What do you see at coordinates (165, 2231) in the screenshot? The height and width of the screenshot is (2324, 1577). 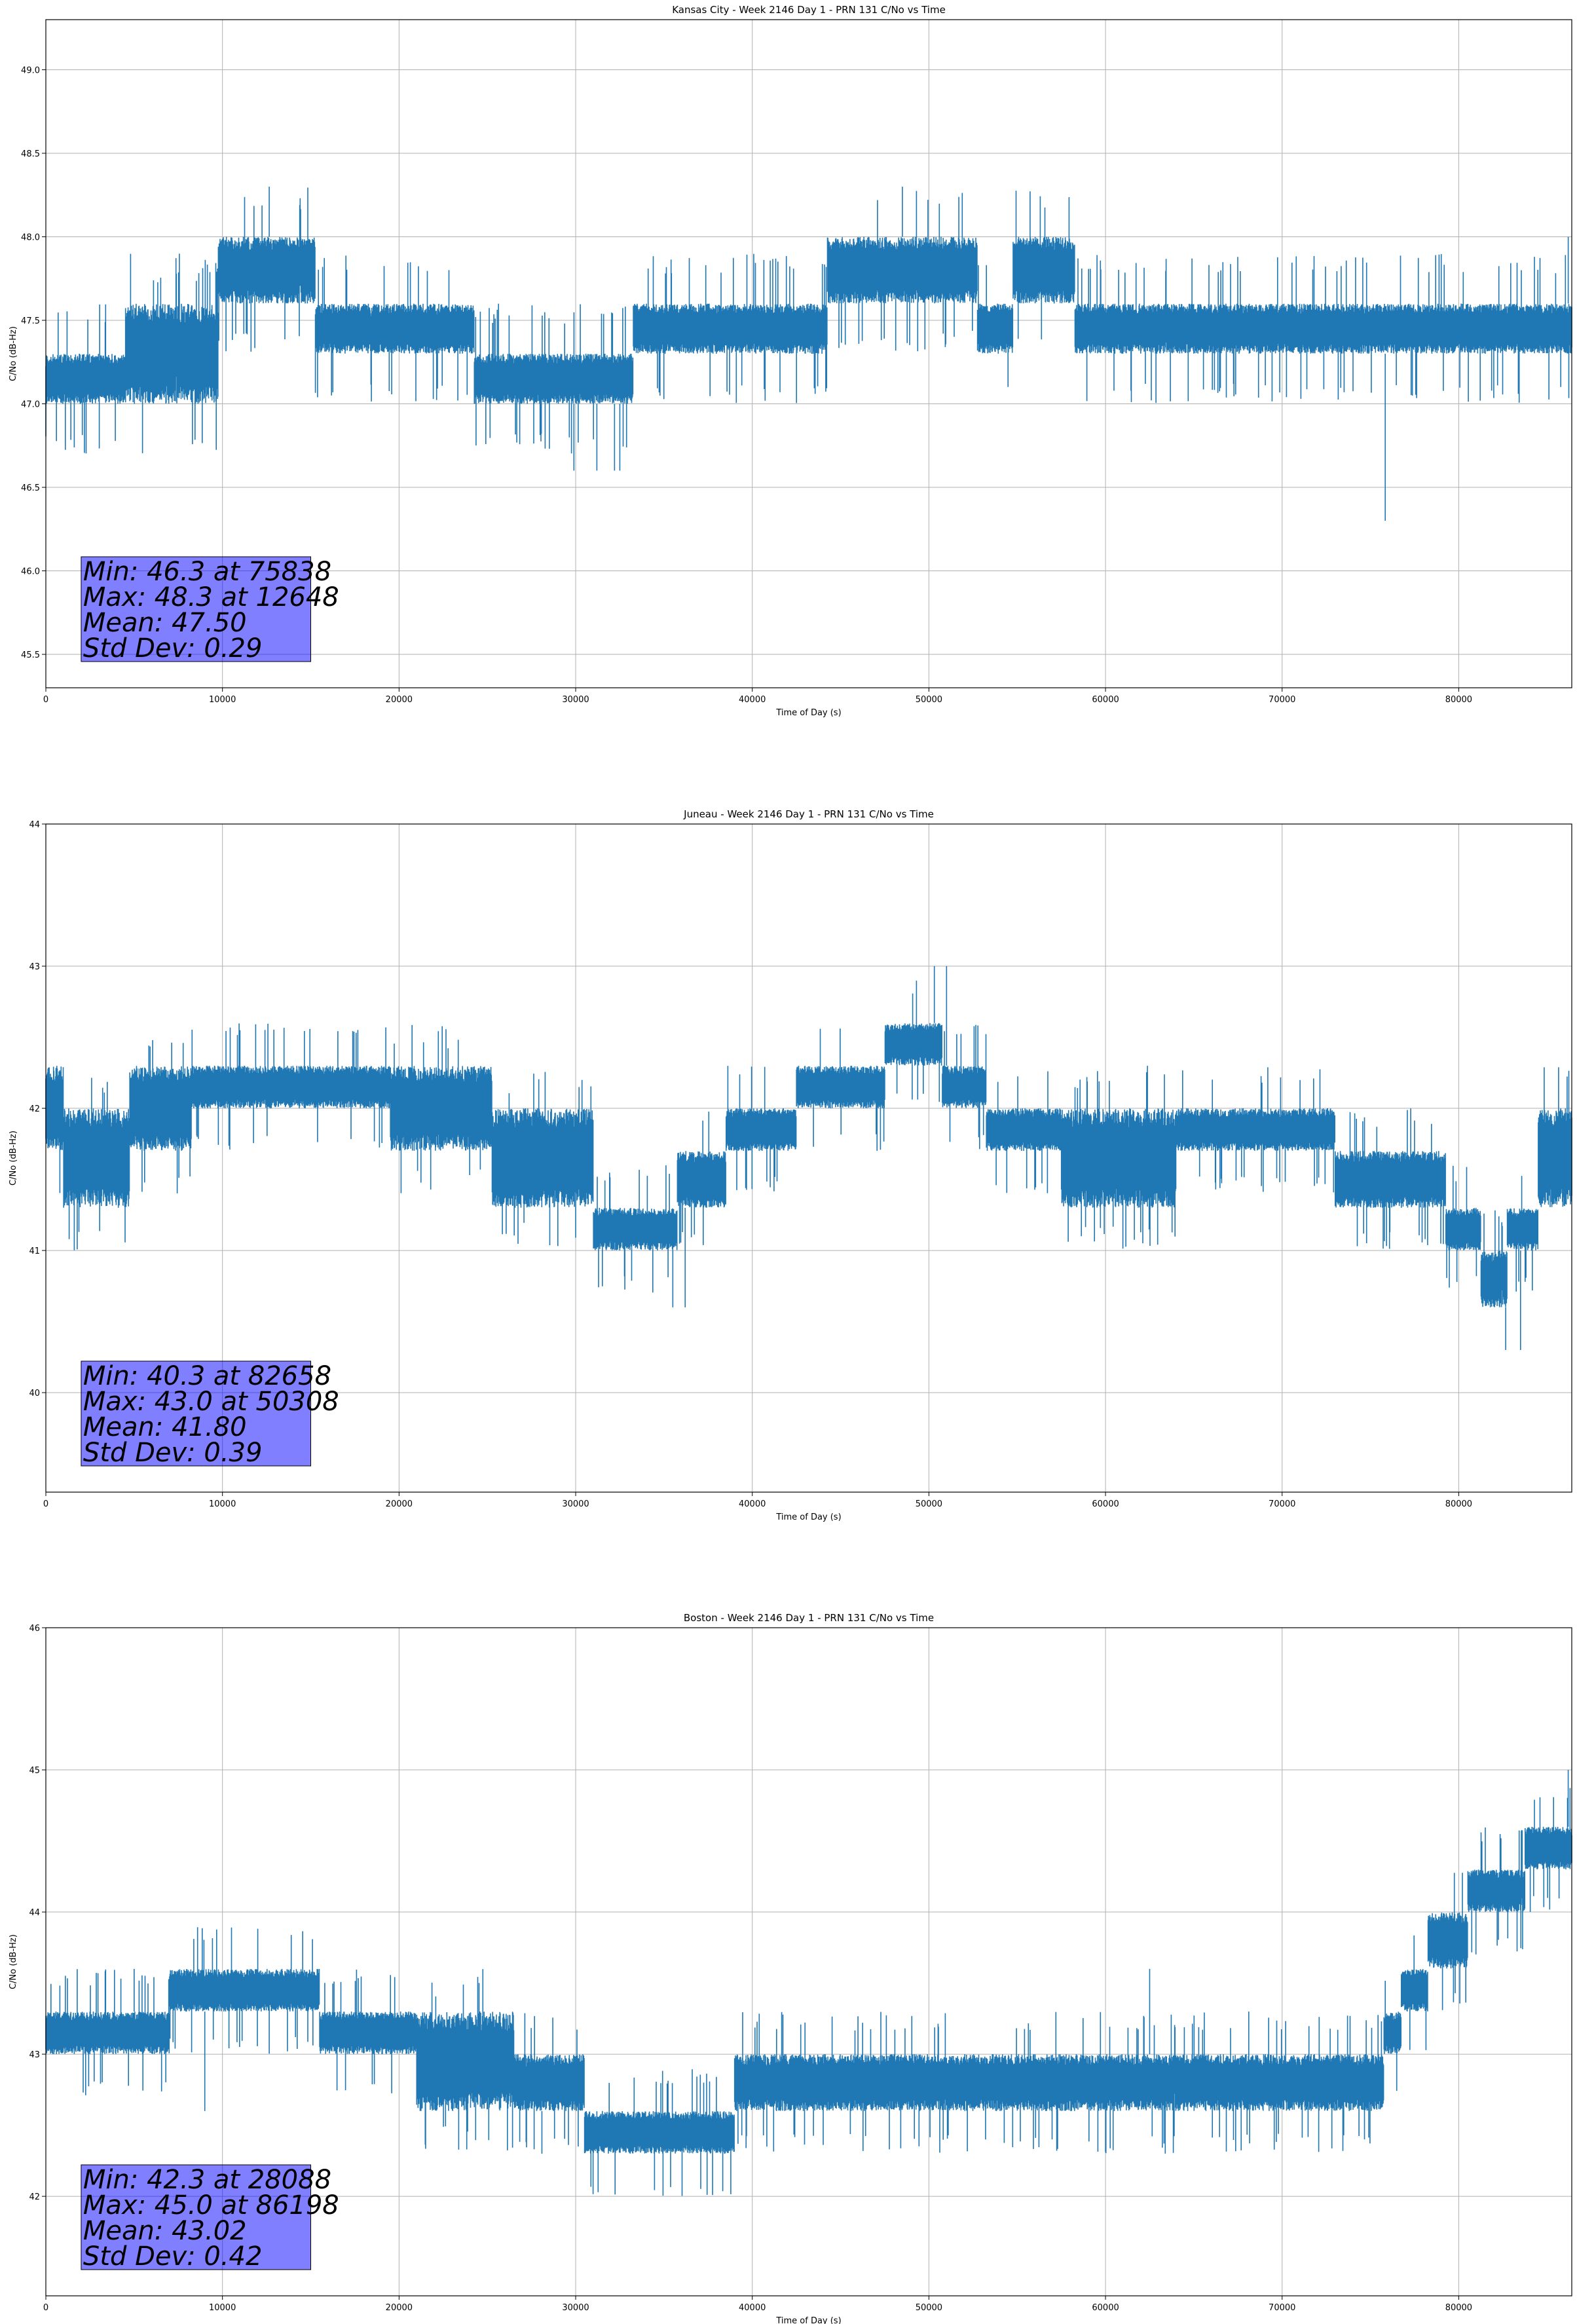 I see `stats-mean: Mean: 43.02` at bounding box center [165, 2231].